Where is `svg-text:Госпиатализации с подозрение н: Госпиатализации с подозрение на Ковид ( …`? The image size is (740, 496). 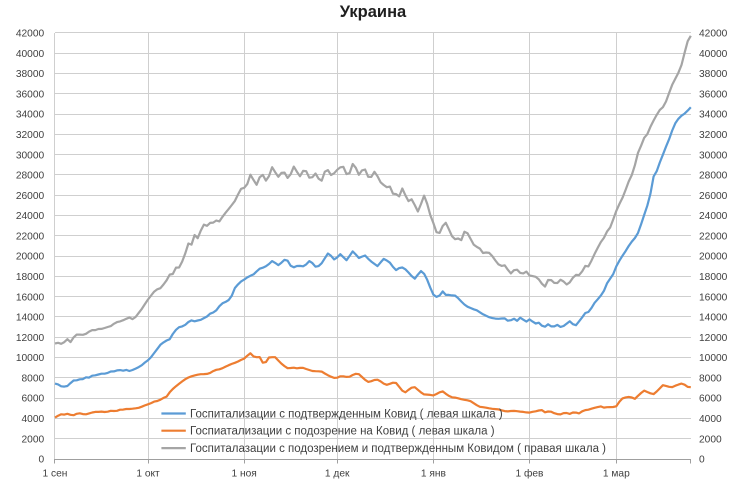 svg-text:Госпиатализации с подозрение н: Госпиатализации с подозрение на Ковид ( … is located at coordinates (342, 432).